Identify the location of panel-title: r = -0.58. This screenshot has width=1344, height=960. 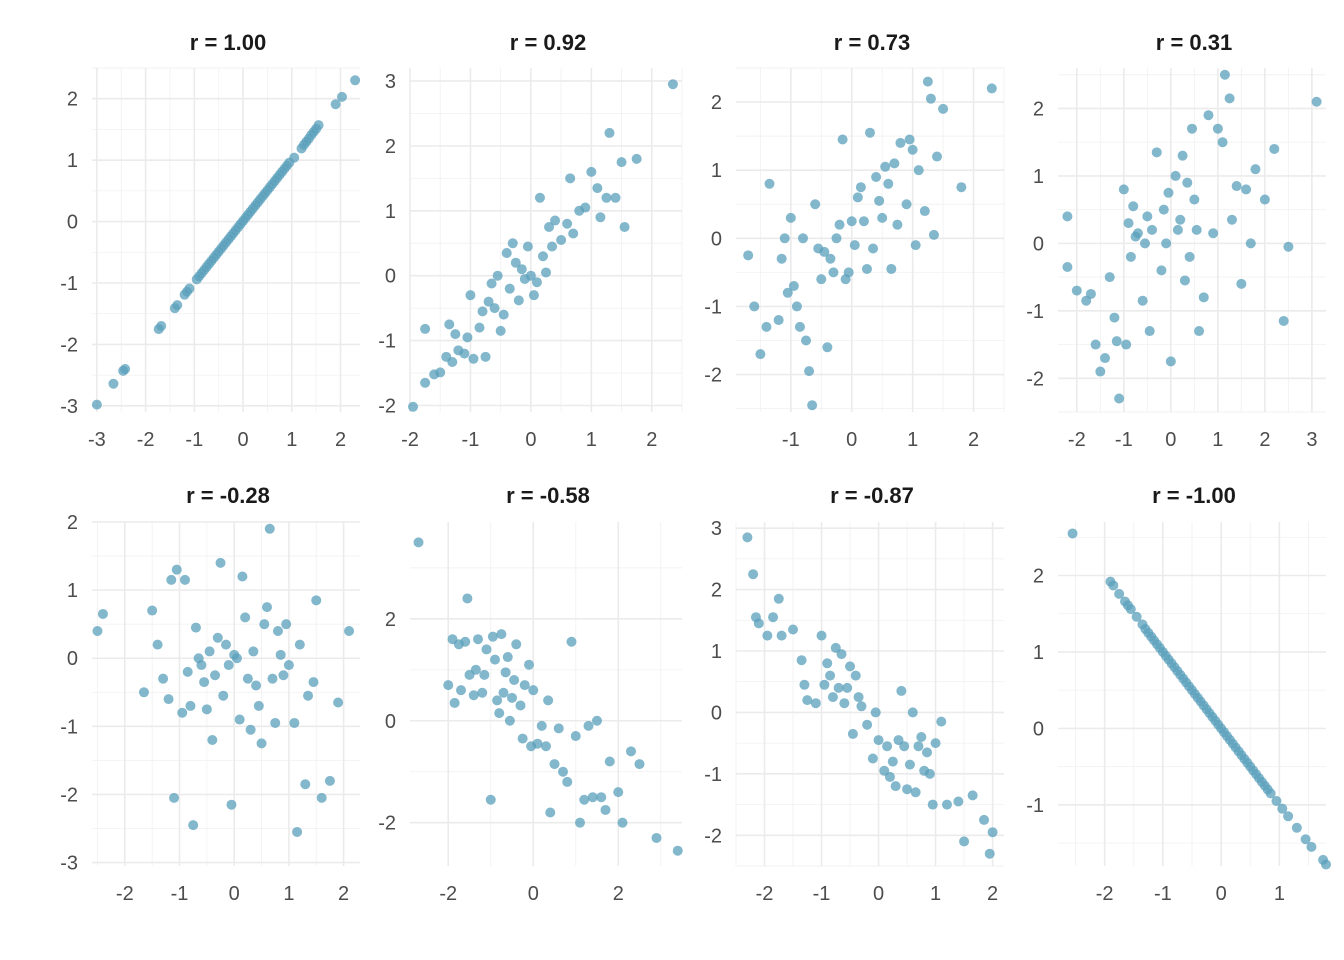
(548, 495).